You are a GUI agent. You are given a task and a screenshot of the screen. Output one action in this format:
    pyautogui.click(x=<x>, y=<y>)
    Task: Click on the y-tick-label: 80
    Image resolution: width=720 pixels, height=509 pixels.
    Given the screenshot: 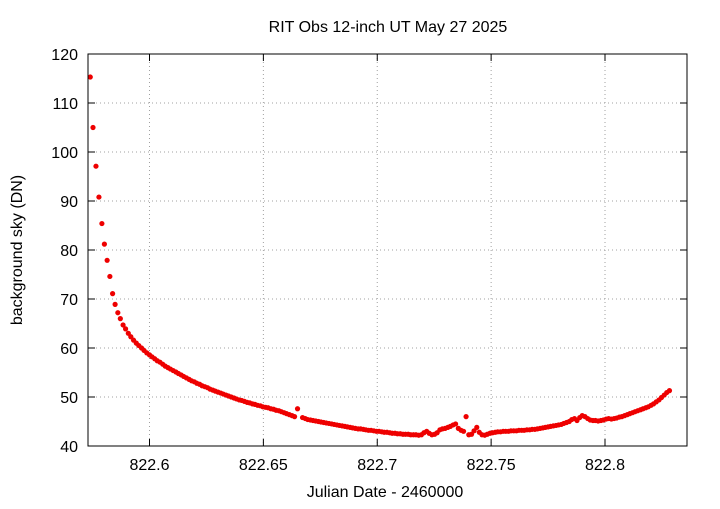 What is the action you would take?
    pyautogui.click(x=69, y=251)
    